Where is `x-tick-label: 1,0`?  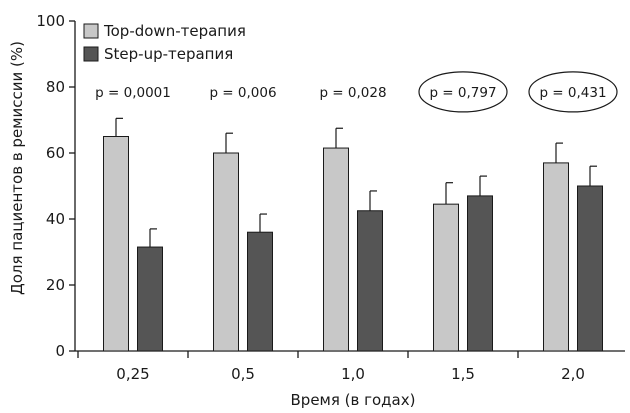
x-tick-label: 1,0 is located at coordinates (353, 374).